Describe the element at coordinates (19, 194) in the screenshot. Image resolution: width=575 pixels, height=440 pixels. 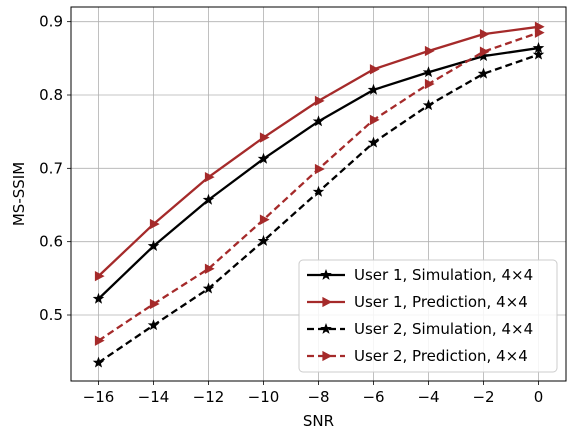
I see `y-axis-label: MS-SSIM` at that location.